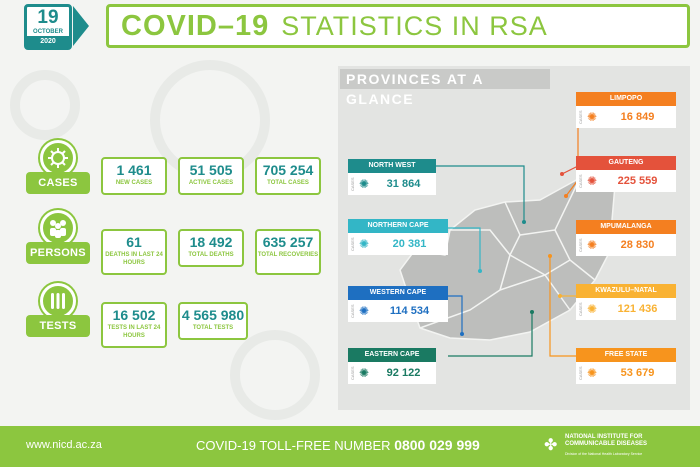 This screenshot has width=700, height=467. What do you see at coordinates (626, 291) in the screenshot?
I see `province-name: KWAZULU–NATAL` at bounding box center [626, 291].